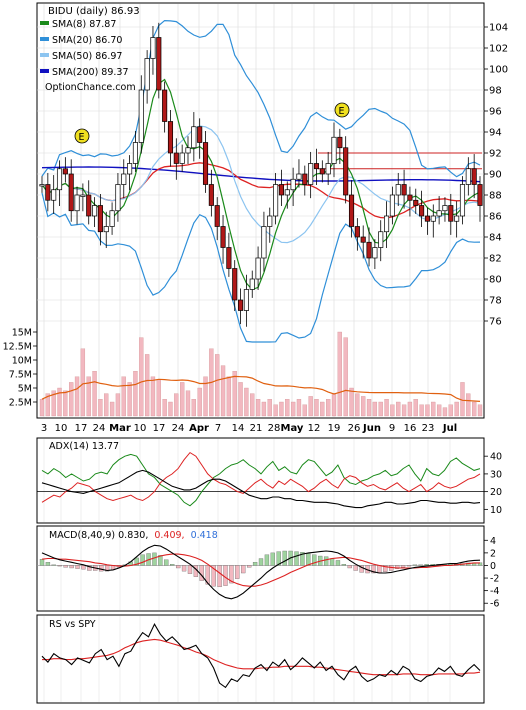 This screenshot has width=526, height=710. I want to click on adx-ytick-3: 10, so click(496, 510).